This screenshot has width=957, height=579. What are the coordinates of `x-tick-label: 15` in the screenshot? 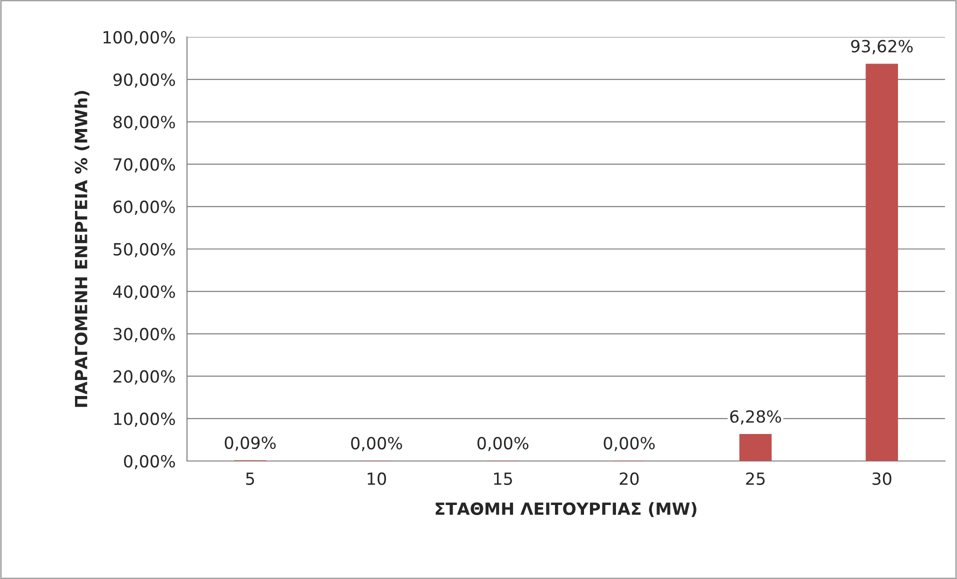 It's located at (503, 479).